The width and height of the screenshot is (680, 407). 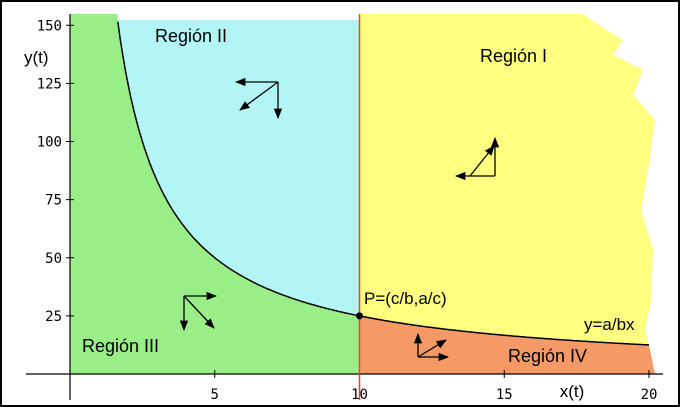 I want to click on y-tick-label: 75, so click(x=53, y=201).